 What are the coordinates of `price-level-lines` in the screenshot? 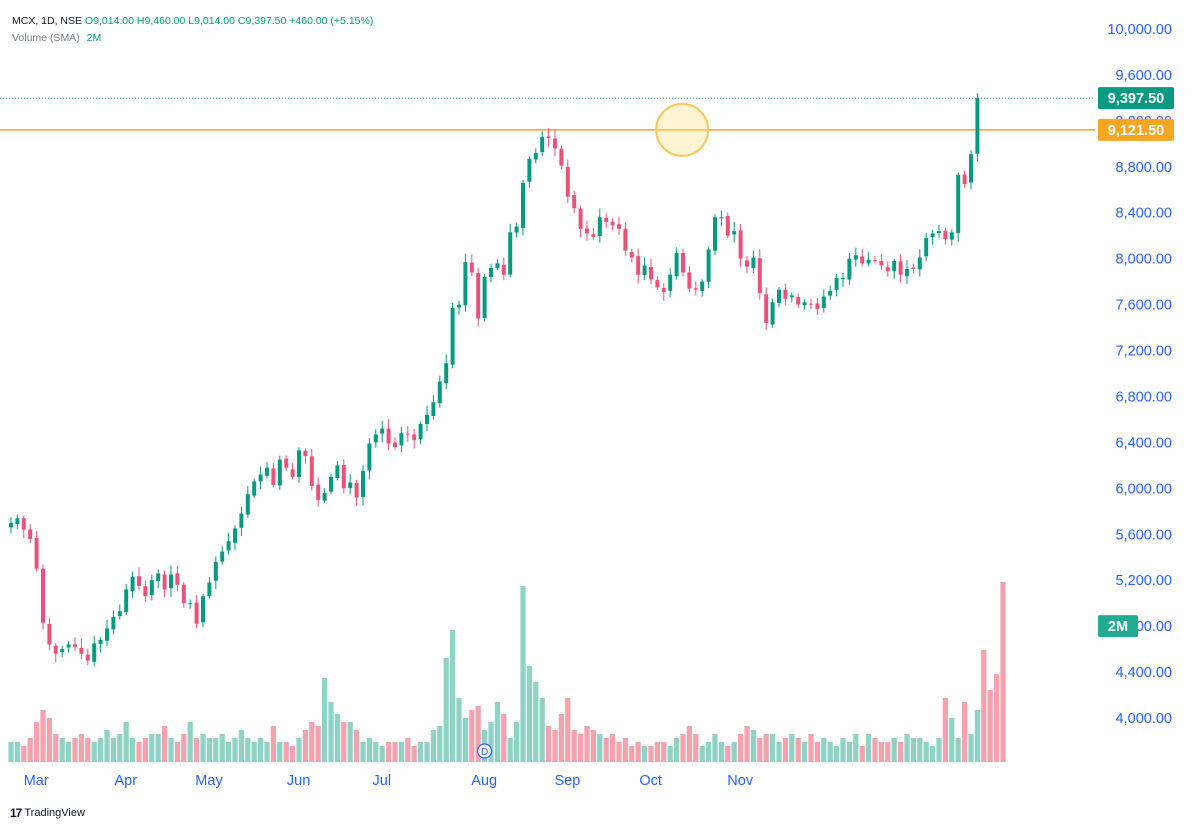 It's located at (547, 114).